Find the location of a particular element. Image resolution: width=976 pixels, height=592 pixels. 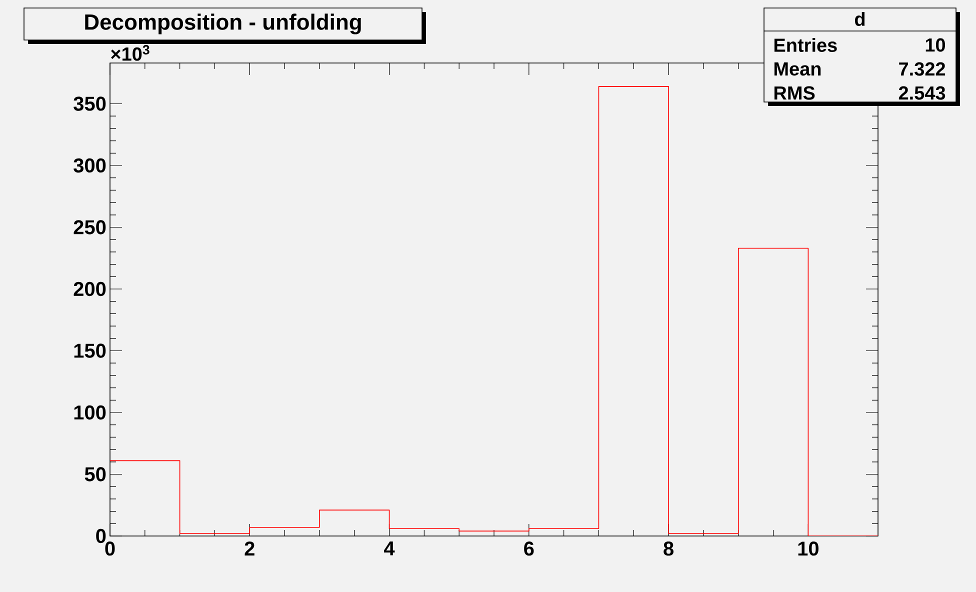

x-tick-label: 6 is located at coordinates (529, 549).